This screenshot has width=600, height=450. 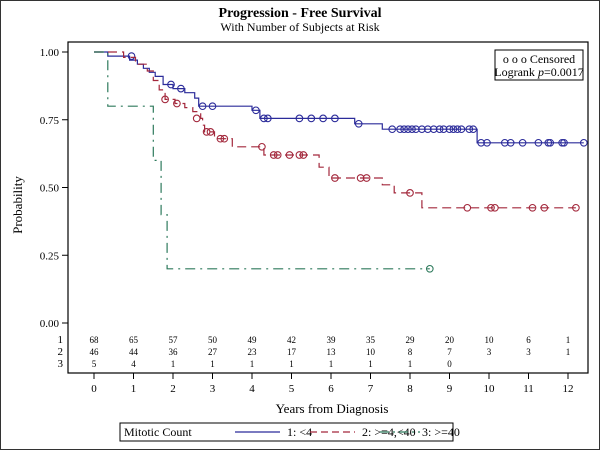 What do you see at coordinates (158, 432) in the screenshot?
I see `legend-title: Mitotic Count` at bounding box center [158, 432].